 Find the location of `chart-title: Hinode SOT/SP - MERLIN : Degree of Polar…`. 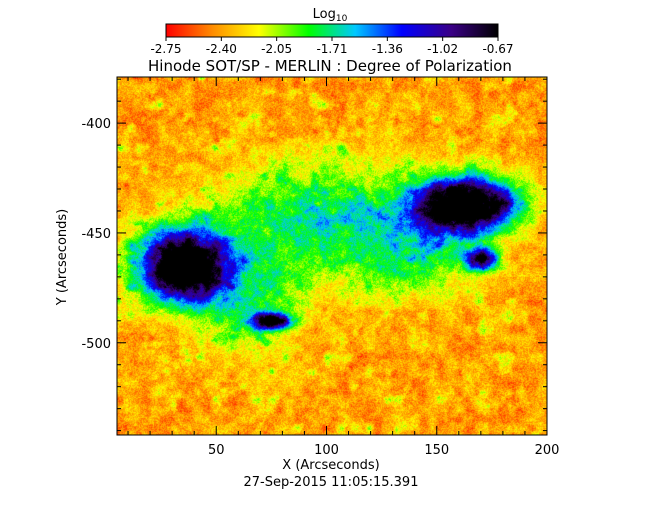

chart-title: Hinode SOT/SP - MERLIN : Degree of Polar… is located at coordinates (330, 66).